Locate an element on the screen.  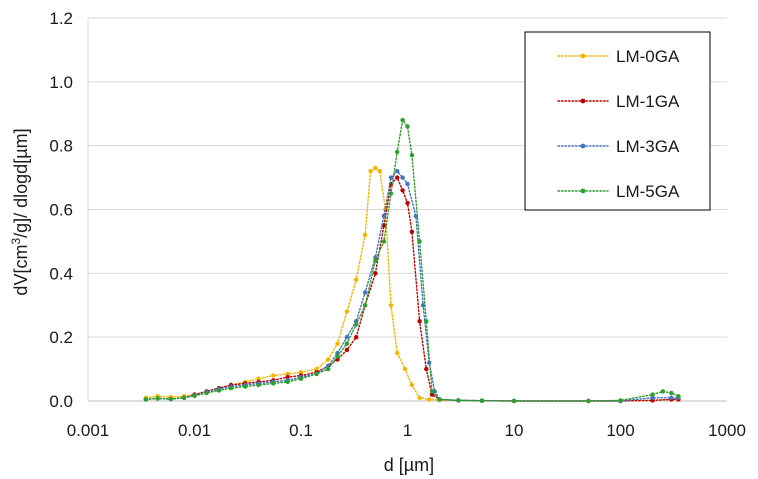
legend-entry: LM-1GA is located at coordinates (618, 101).